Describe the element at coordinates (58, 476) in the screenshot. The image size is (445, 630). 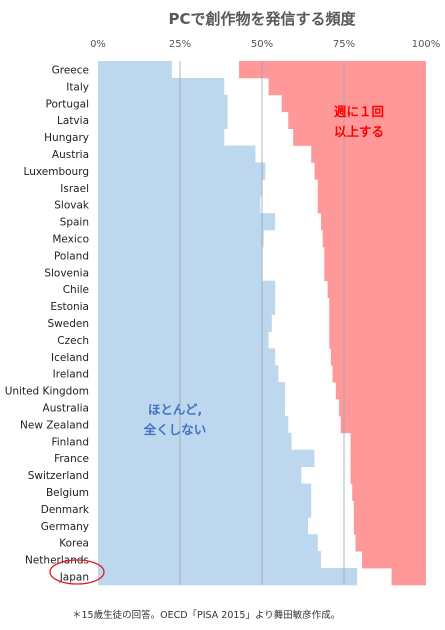
I see `category-label: Switzerland` at that location.